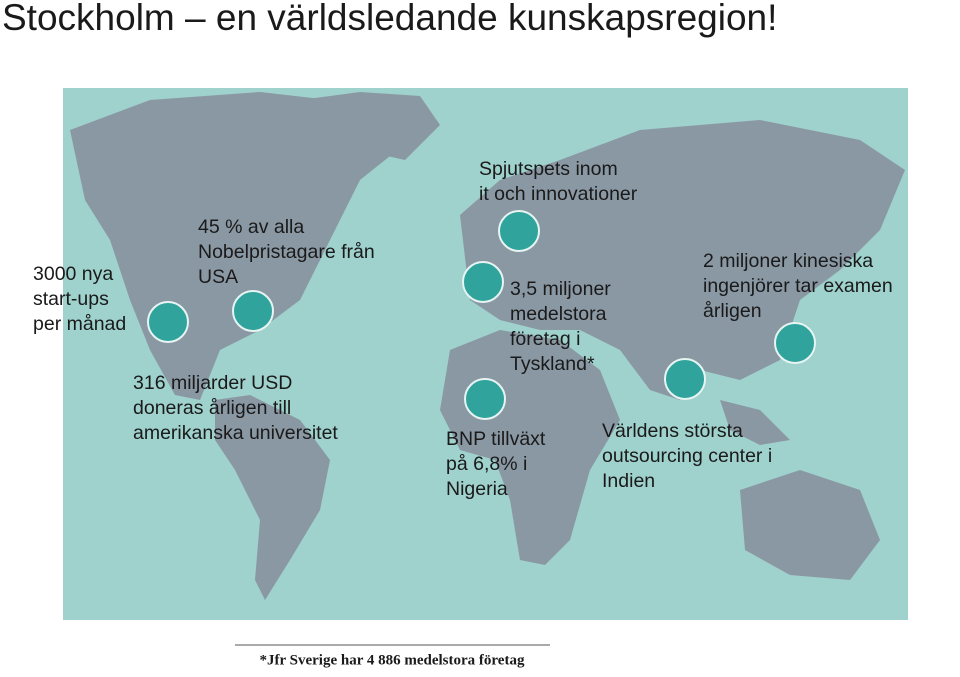 This screenshot has width=960, height=677. What do you see at coordinates (732, 311) in the screenshot?
I see `annotation-line: årligen` at bounding box center [732, 311].